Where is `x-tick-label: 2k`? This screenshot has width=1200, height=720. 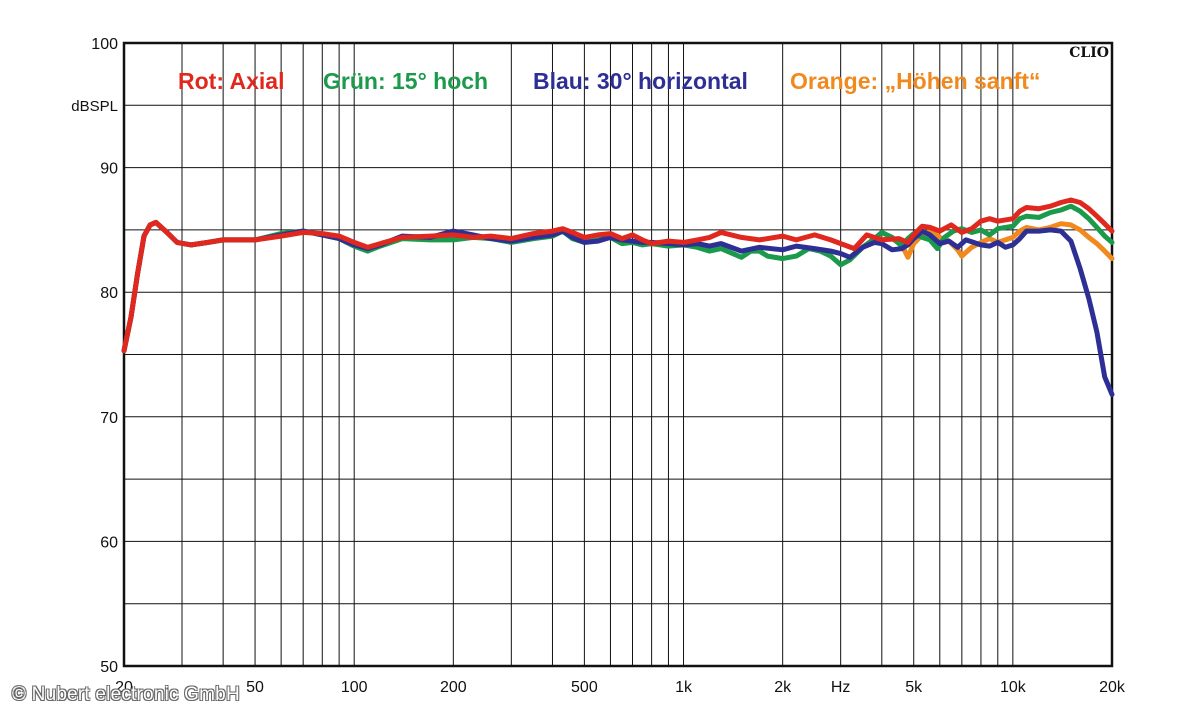
x-tick-label: 2k is located at coordinates (783, 687).